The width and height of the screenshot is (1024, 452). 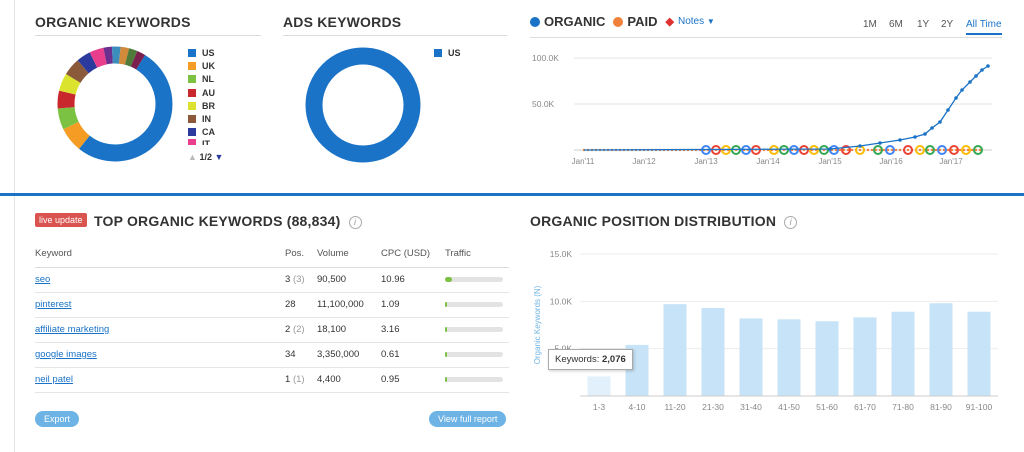 What do you see at coordinates (583, 161) in the screenshot?
I see `trend-x-tick: Jan'11` at bounding box center [583, 161].